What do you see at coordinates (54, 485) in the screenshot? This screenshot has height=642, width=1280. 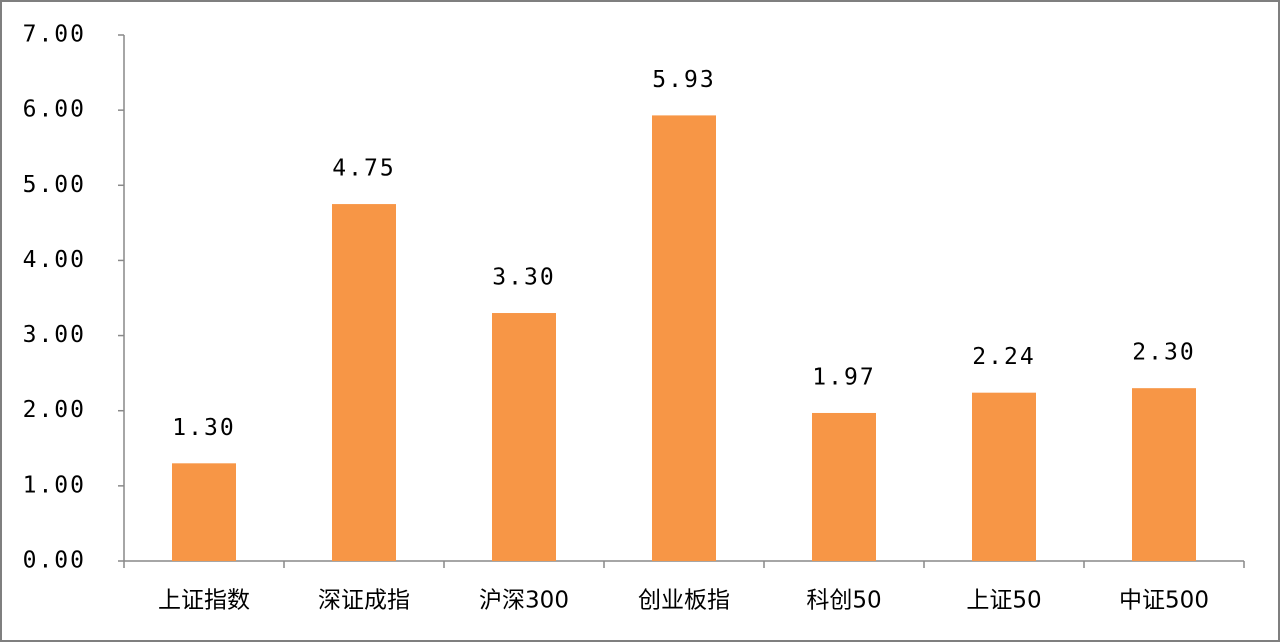 I see `y-tick-label: 1.00` at bounding box center [54, 485].